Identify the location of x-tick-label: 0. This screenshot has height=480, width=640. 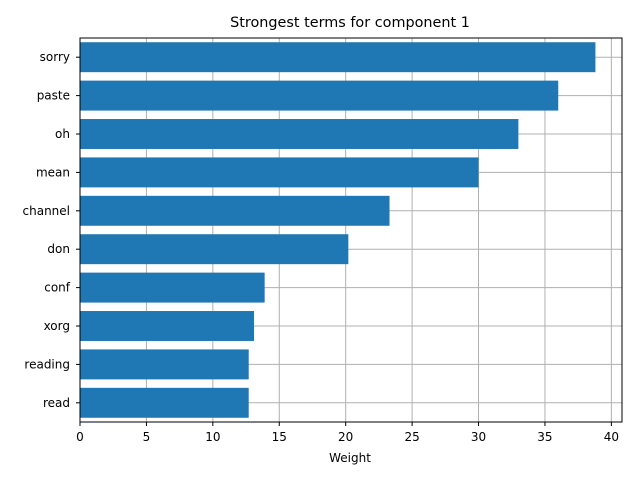
(80, 437).